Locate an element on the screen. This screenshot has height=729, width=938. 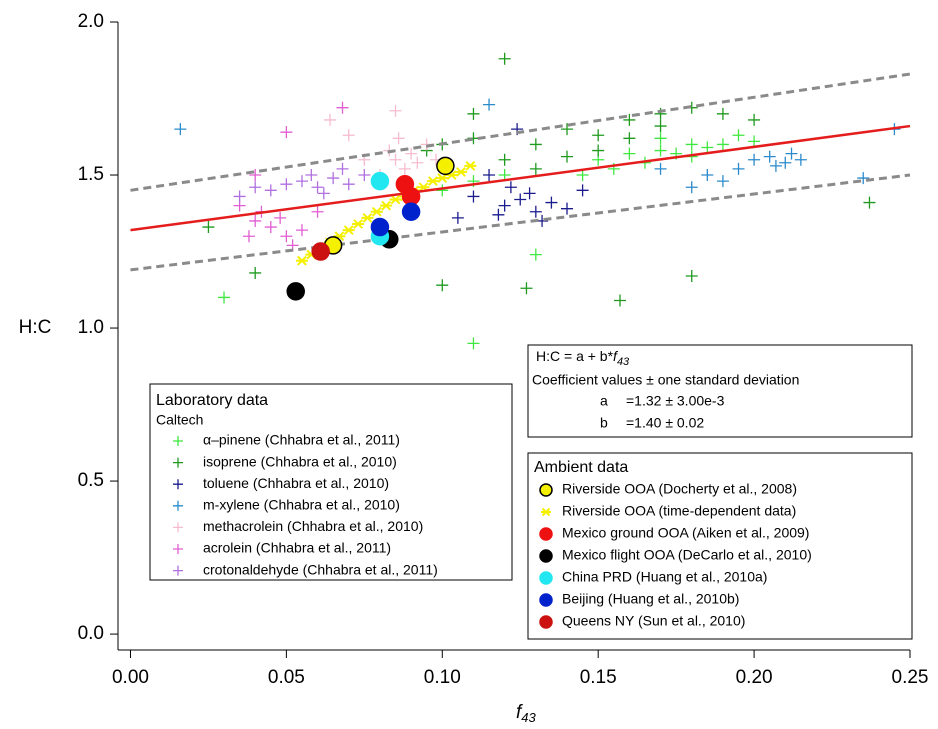
lab-legend-box is located at coordinates (331, 482).